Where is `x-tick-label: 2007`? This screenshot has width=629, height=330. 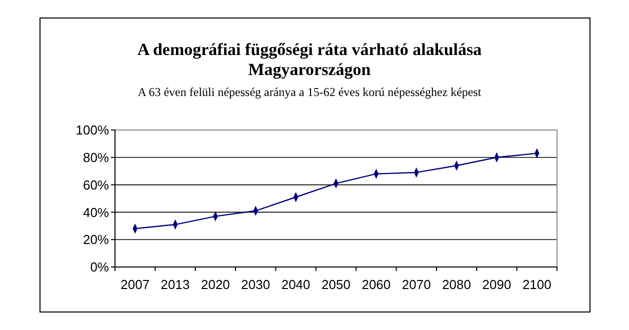
x-tick-label: 2007 is located at coordinates (135, 284).